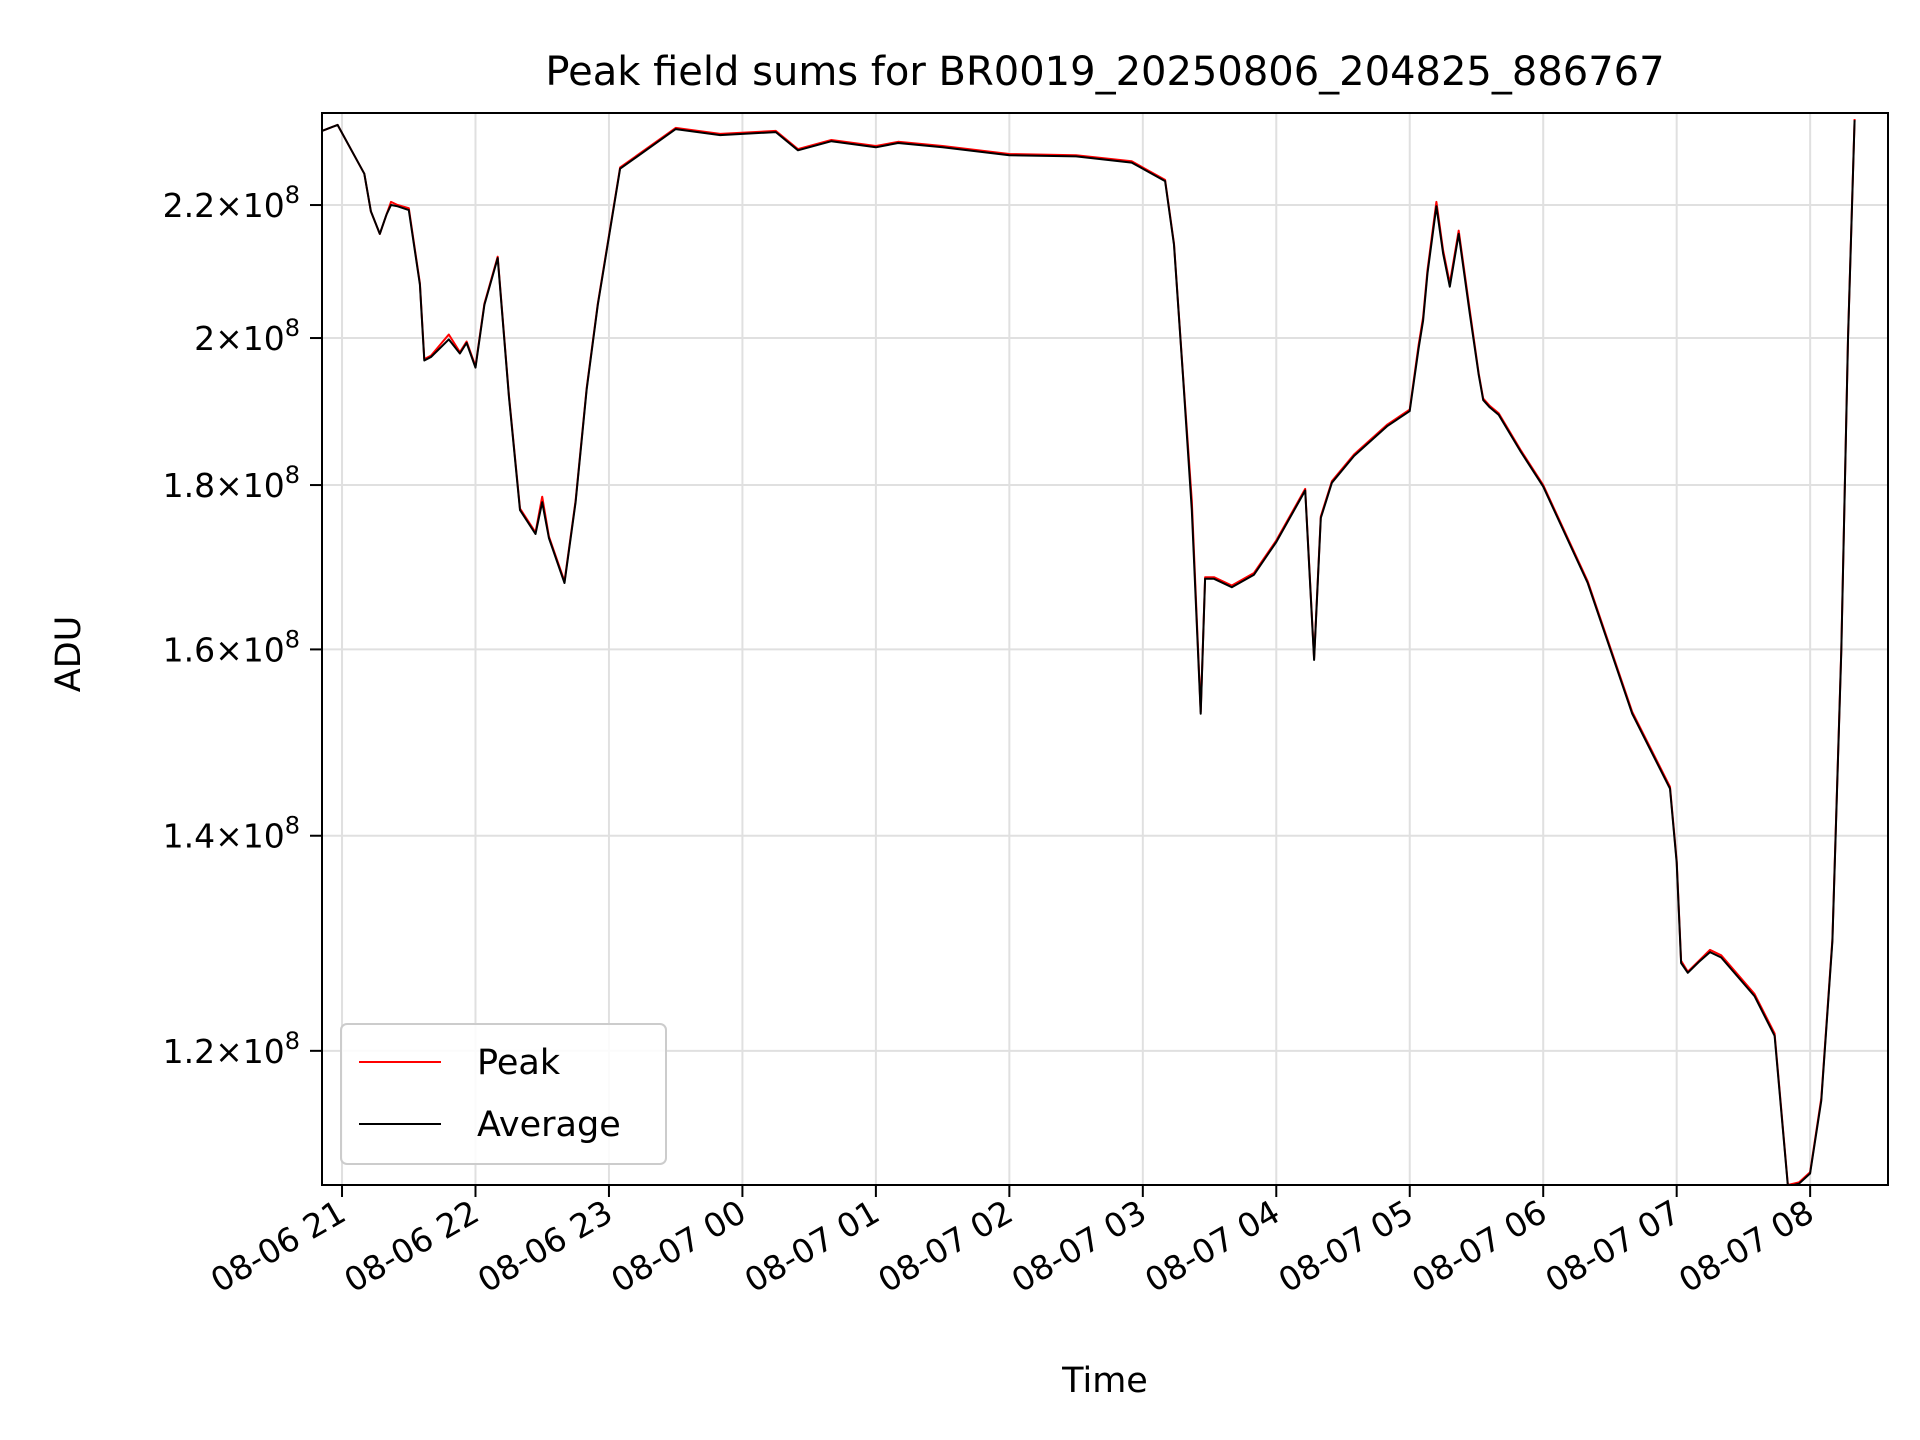 This screenshot has height=1440, width=1920. I want to click on x-tick-label: 08-06 23, so click(545, 1246).